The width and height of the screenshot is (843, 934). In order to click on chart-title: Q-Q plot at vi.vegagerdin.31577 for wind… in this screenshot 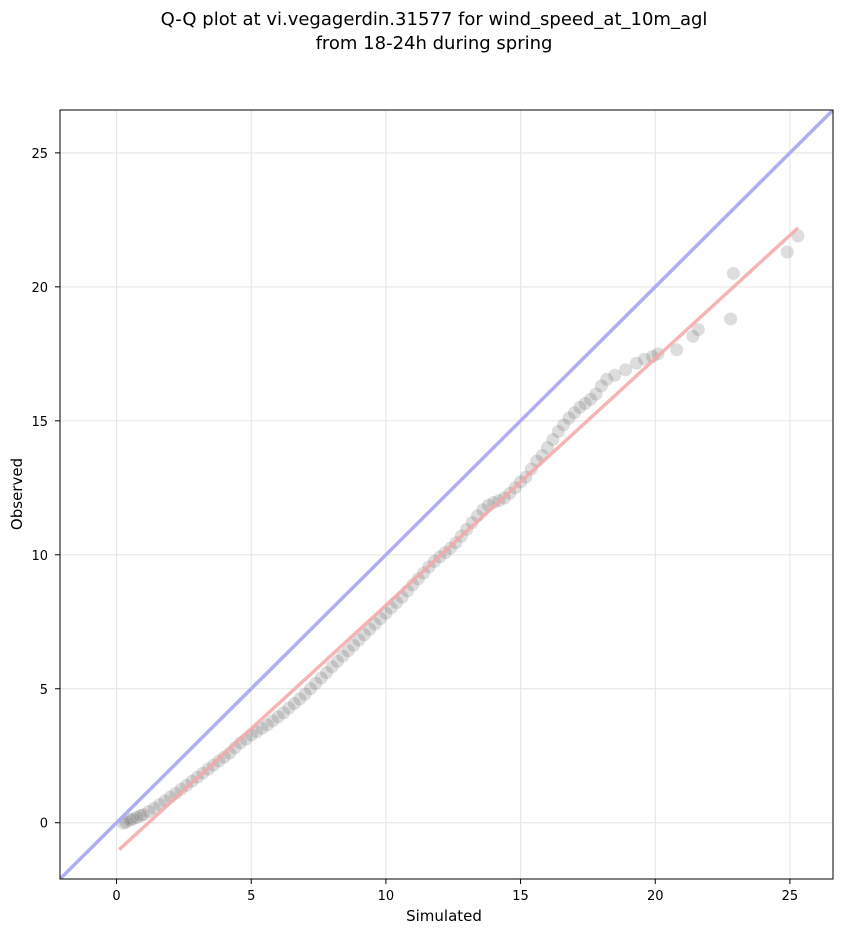, I will do `click(434, 31)`.